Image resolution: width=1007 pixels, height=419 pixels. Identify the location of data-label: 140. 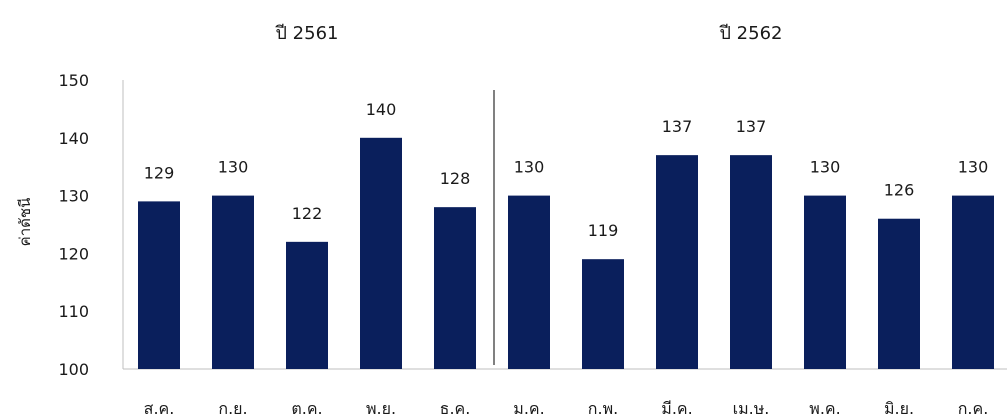
(381, 109).